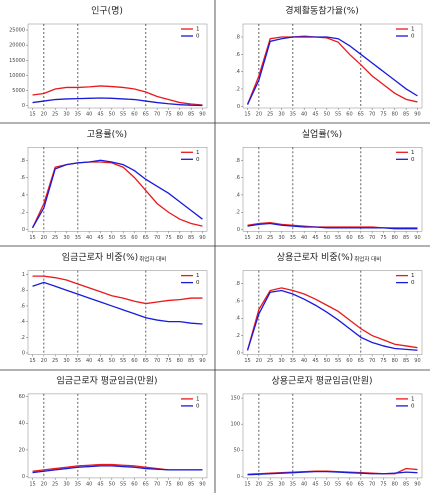 The width and height of the screenshot is (430, 493). I want to click on plot-frame, so click(117, 189).